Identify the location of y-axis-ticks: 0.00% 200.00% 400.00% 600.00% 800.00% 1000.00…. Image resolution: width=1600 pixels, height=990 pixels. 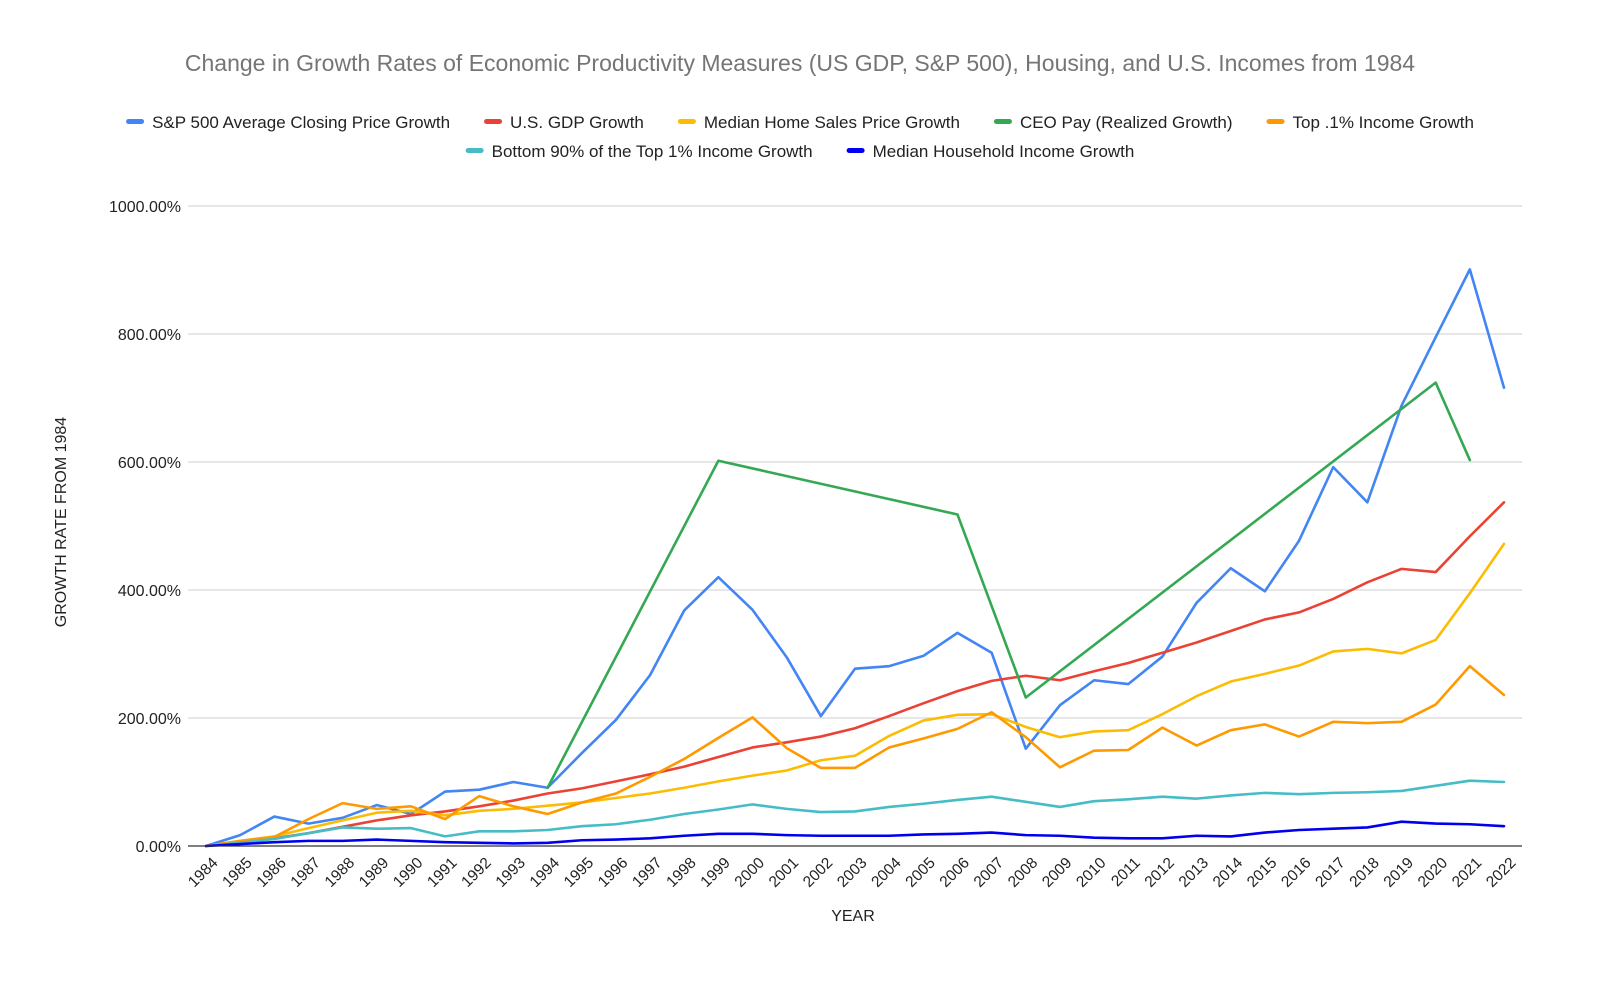
(145, 527).